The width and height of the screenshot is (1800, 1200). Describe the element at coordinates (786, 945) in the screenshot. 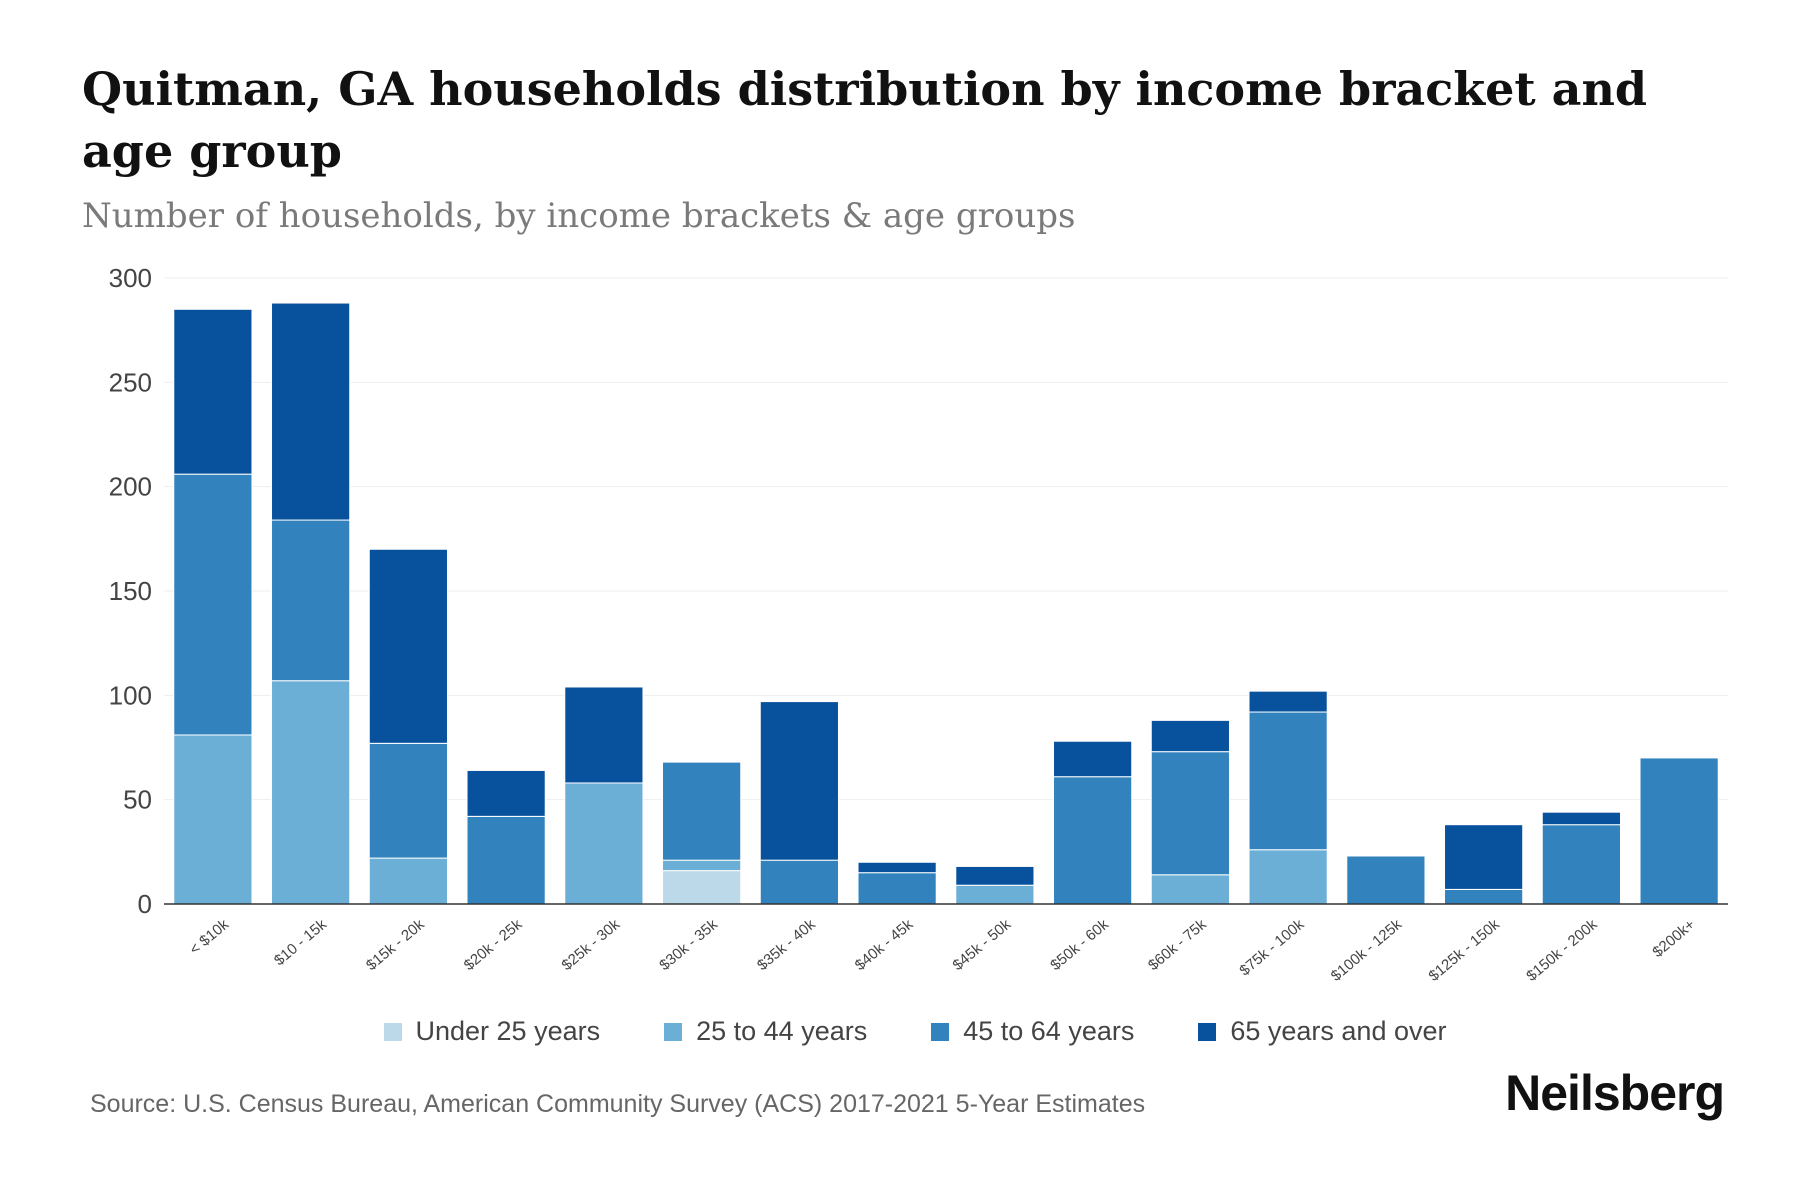

I see `x-tick-label: $35k - 40k` at that location.